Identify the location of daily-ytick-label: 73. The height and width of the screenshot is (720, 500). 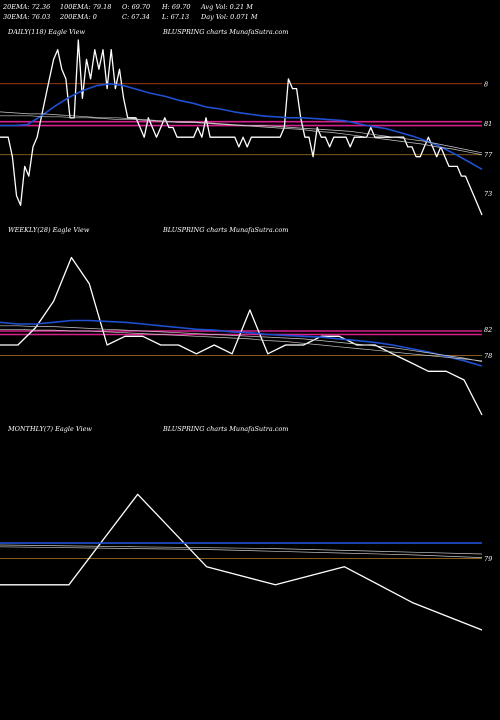
(488, 194).